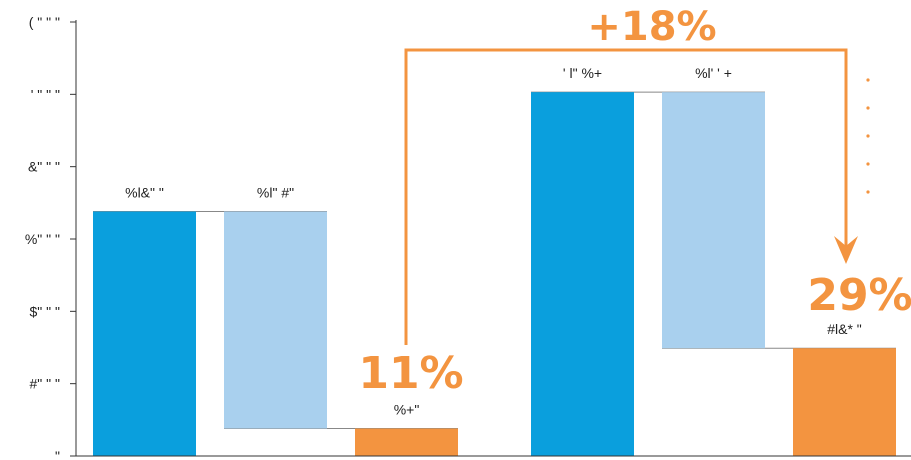 The height and width of the screenshot is (460, 911). Describe the element at coordinates (42, 239) in the screenshot. I see `y-tick-label: %" " "` at that location.